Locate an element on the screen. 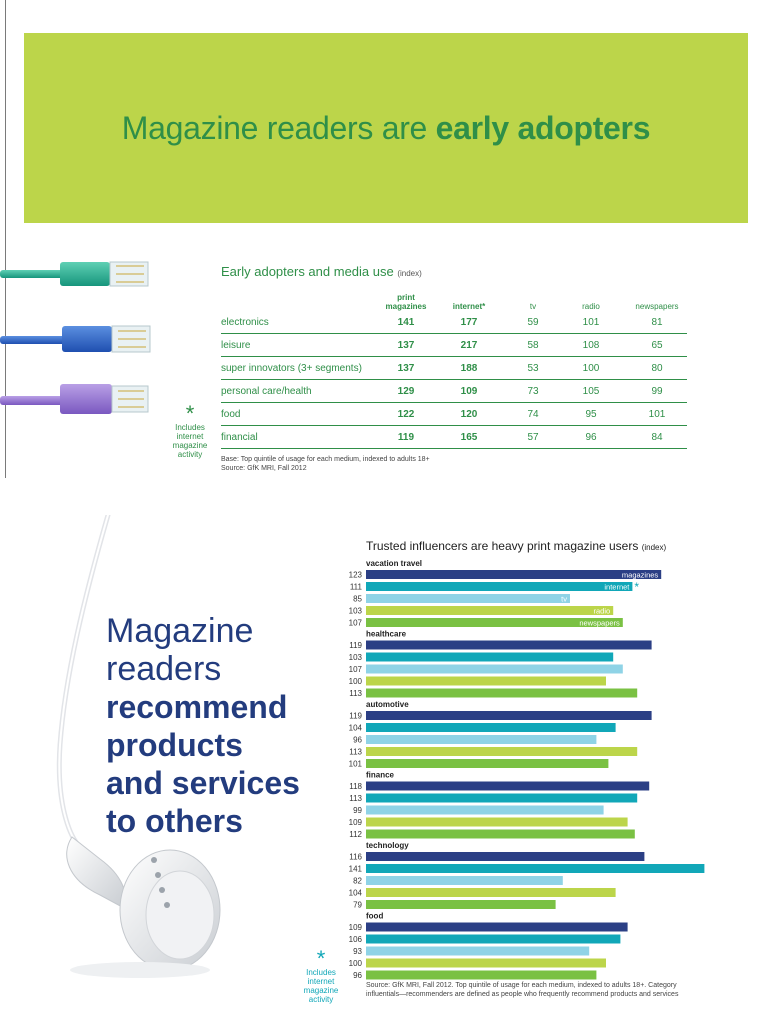  table-cell: 100 is located at coordinates (591, 368).